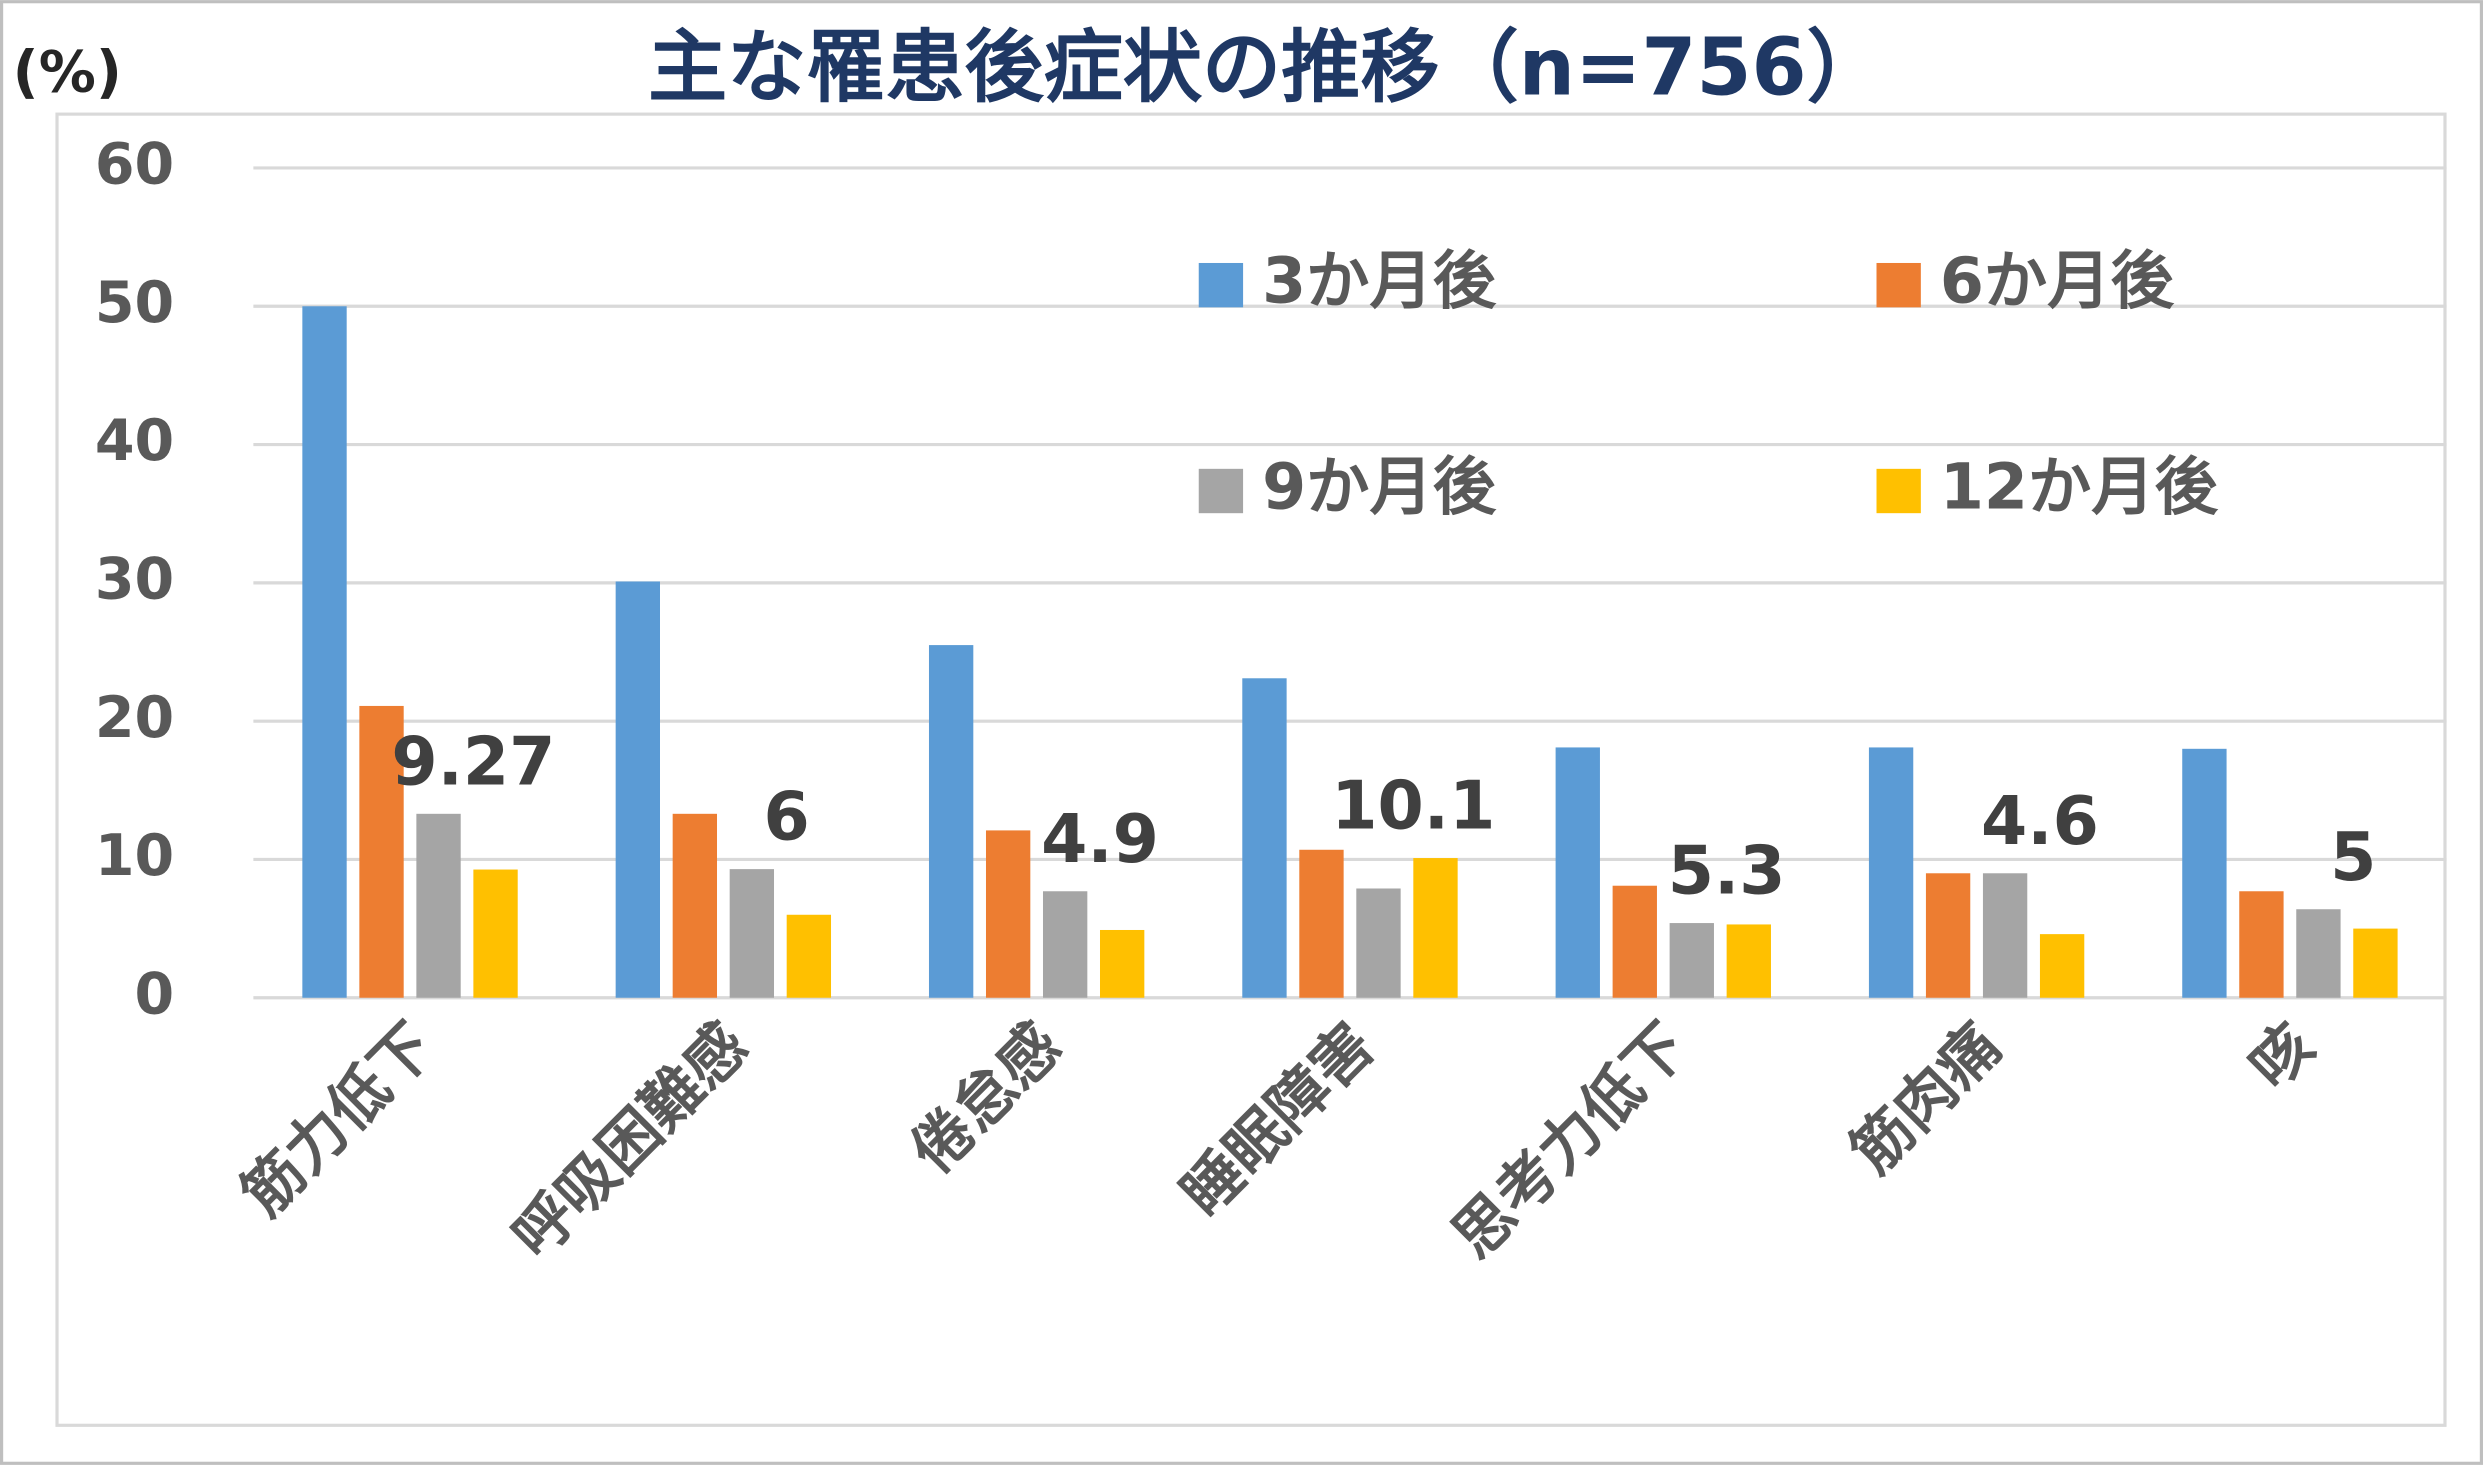 This screenshot has height=1465, width=2483. What do you see at coordinates (1100, 839) in the screenshot?
I see `data-label: 4.9` at bounding box center [1100, 839].